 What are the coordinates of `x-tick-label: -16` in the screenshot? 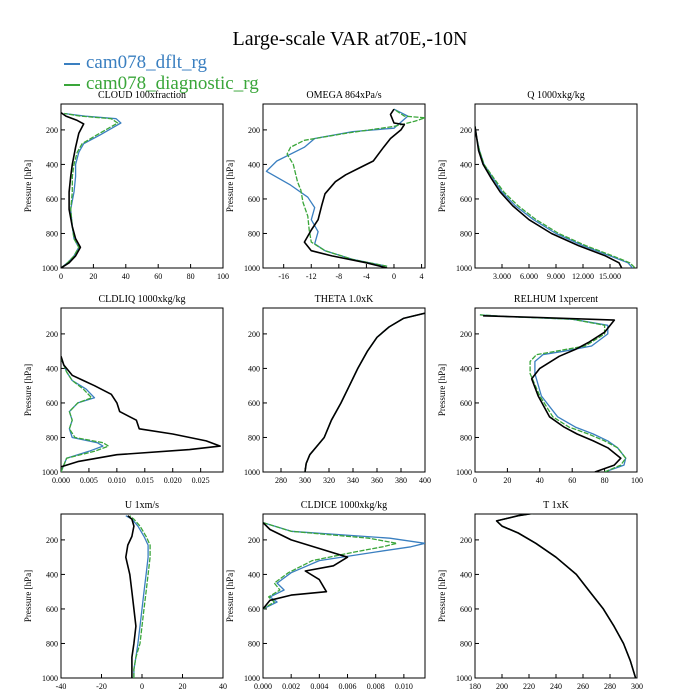 It's located at (283, 276).